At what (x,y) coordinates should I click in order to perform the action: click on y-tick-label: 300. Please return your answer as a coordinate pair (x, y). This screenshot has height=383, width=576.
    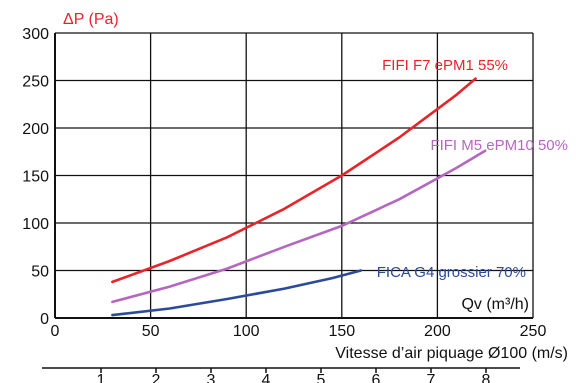
    Looking at the image, I should click on (35, 34).